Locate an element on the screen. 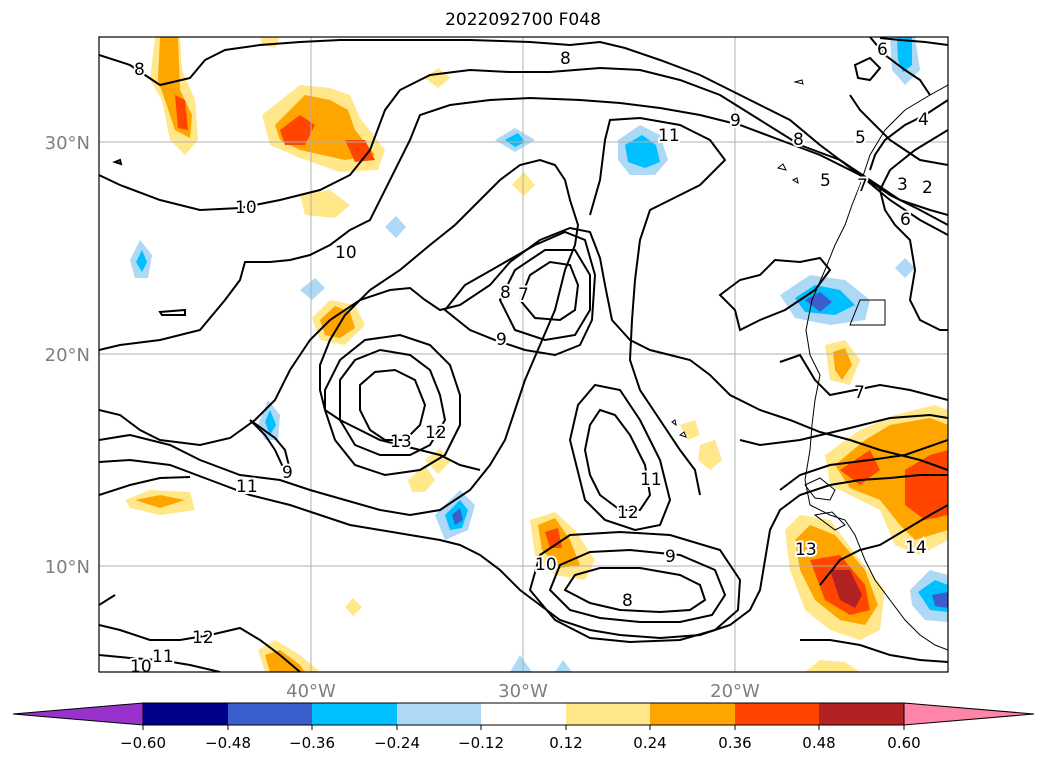 The width and height of the screenshot is (1047, 765). colorbar-tick-label: 0.60 is located at coordinates (903, 743).